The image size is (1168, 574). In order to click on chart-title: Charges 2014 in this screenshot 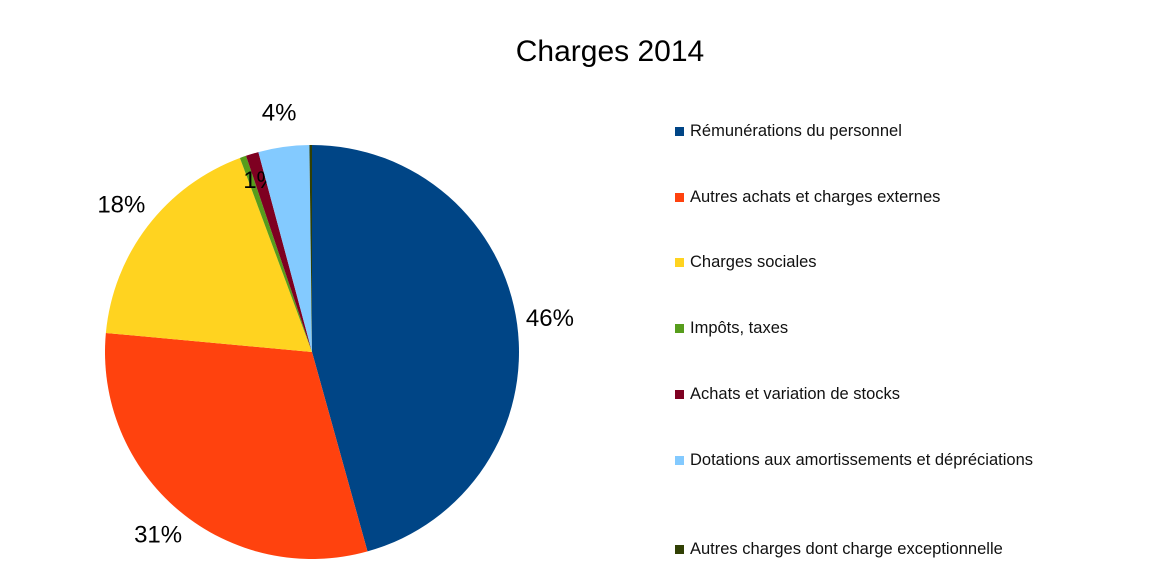, I will do `click(610, 51)`.